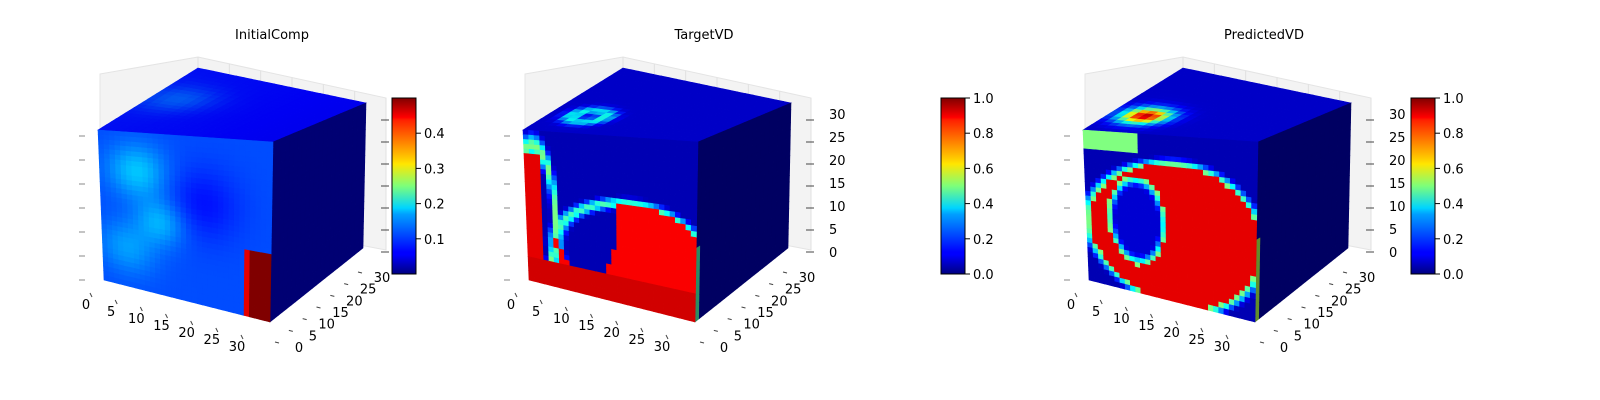 The width and height of the screenshot is (1600, 400). I want to click on colorbar-gradient, so click(953, 186).